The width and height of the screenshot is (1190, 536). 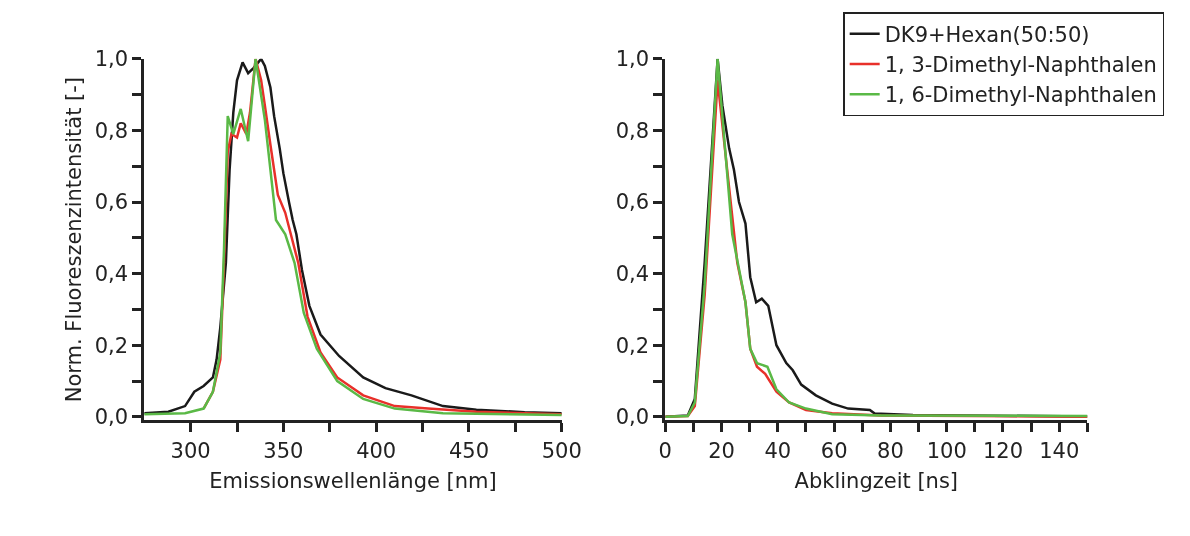 What do you see at coordinates (987, 34) in the screenshot?
I see `legend-label: DK9+Hexan(50:50)` at bounding box center [987, 34].